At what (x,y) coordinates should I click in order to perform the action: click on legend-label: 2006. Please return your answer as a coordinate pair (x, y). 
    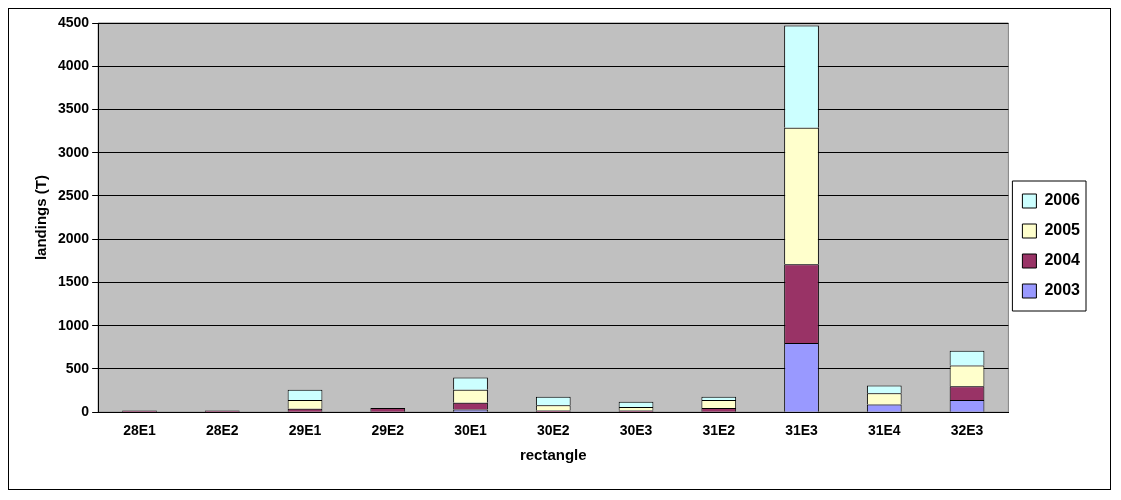
    Looking at the image, I should click on (1062, 200).